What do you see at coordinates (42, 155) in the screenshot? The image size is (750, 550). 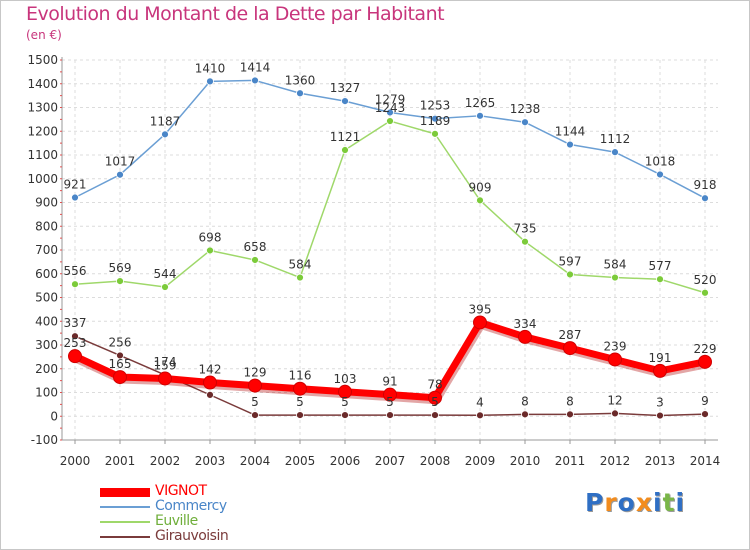 I see `y-tick-label: 1100` at bounding box center [42, 155].